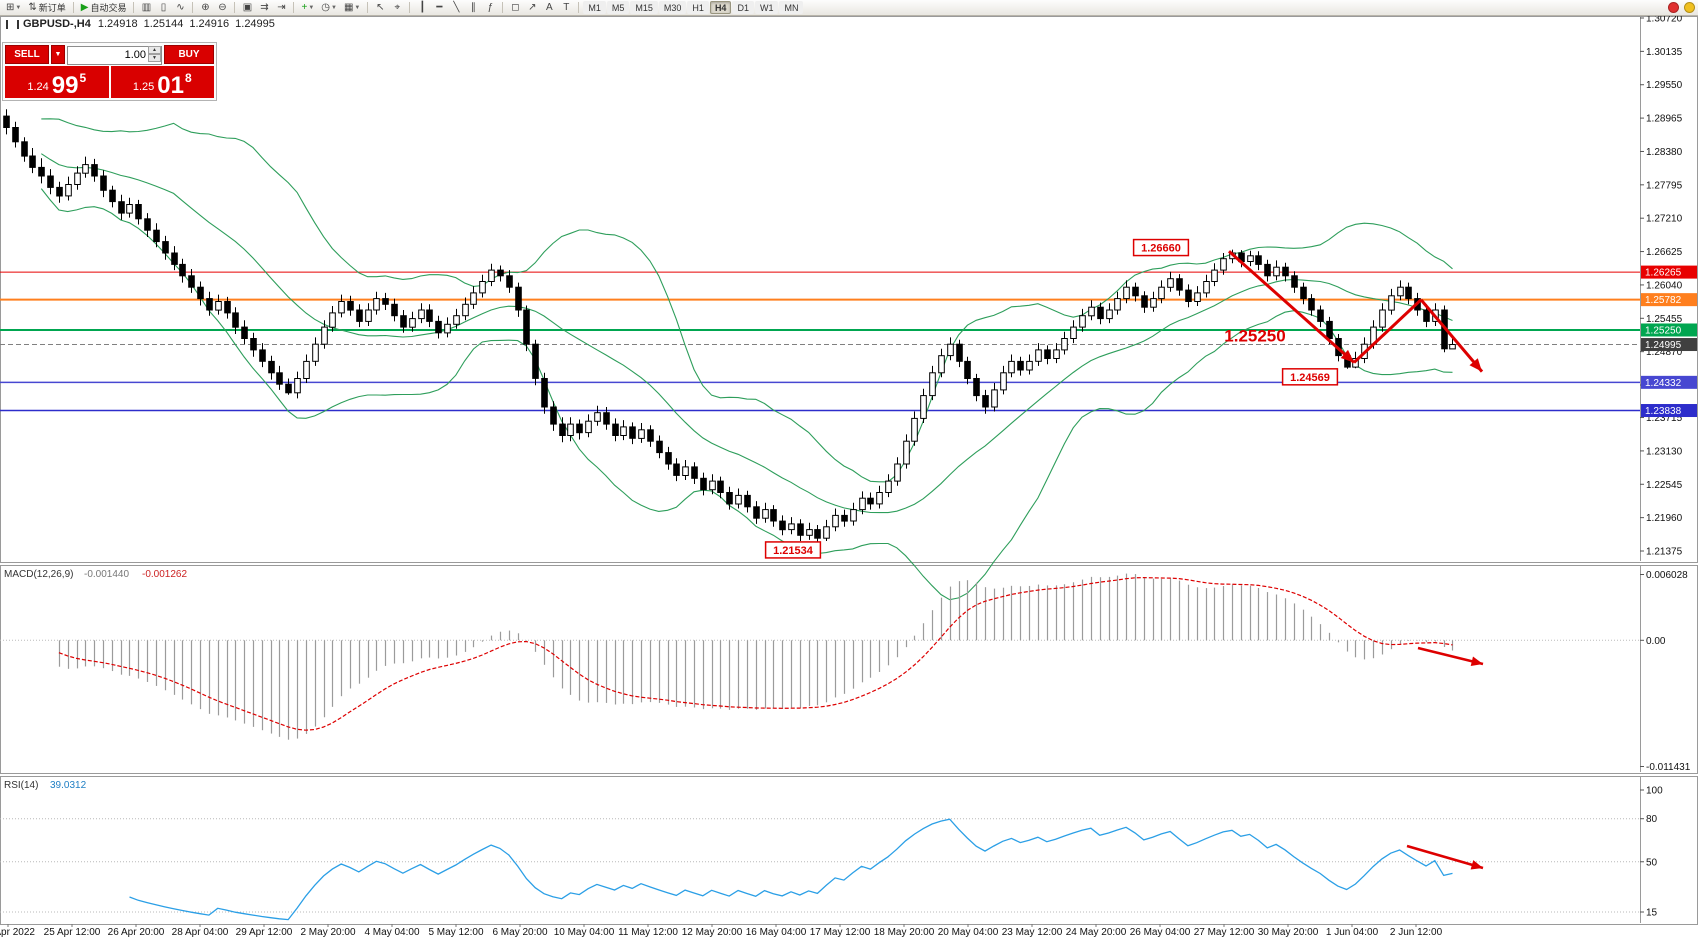 This screenshot has height=939, width=1698. What do you see at coordinates (164, 574) in the screenshot?
I see `svg-text: -0.001262` at bounding box center [164, 574].